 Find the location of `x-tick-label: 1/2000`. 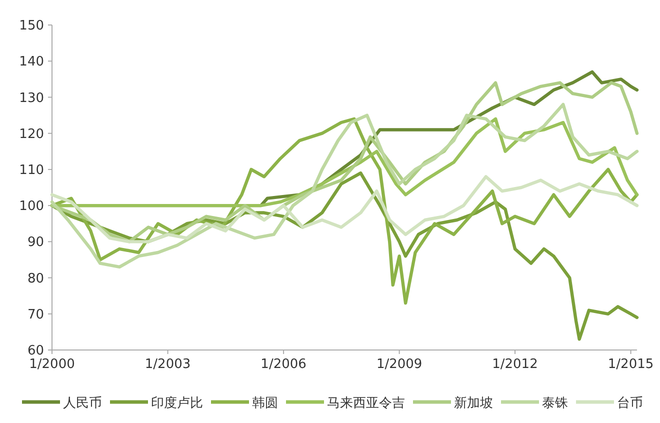

x-tick-label: 1/2000 is located at coordinates (52, 364).